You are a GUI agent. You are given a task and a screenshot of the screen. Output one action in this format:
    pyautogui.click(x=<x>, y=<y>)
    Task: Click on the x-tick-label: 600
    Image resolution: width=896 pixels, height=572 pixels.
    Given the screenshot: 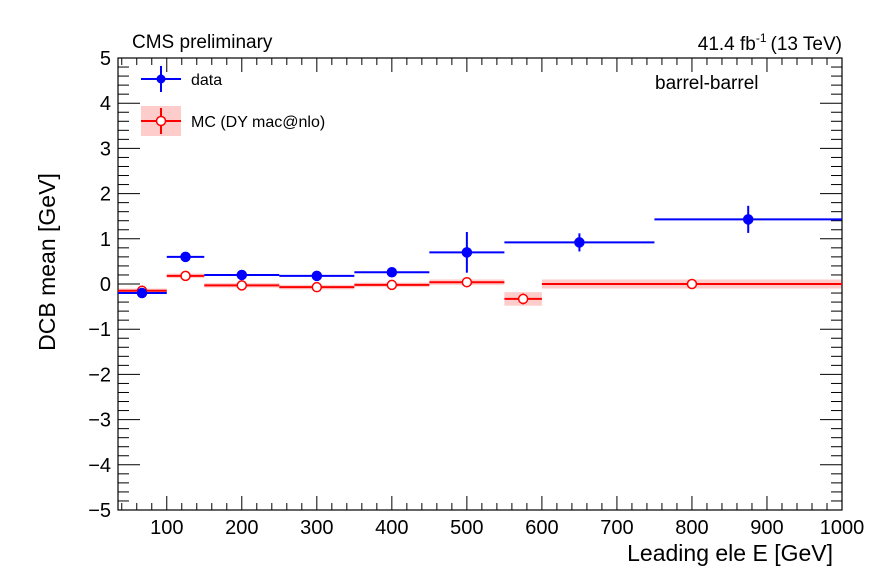 What is the action you would take?
    pyautogui.click(x=541, y=528)
    